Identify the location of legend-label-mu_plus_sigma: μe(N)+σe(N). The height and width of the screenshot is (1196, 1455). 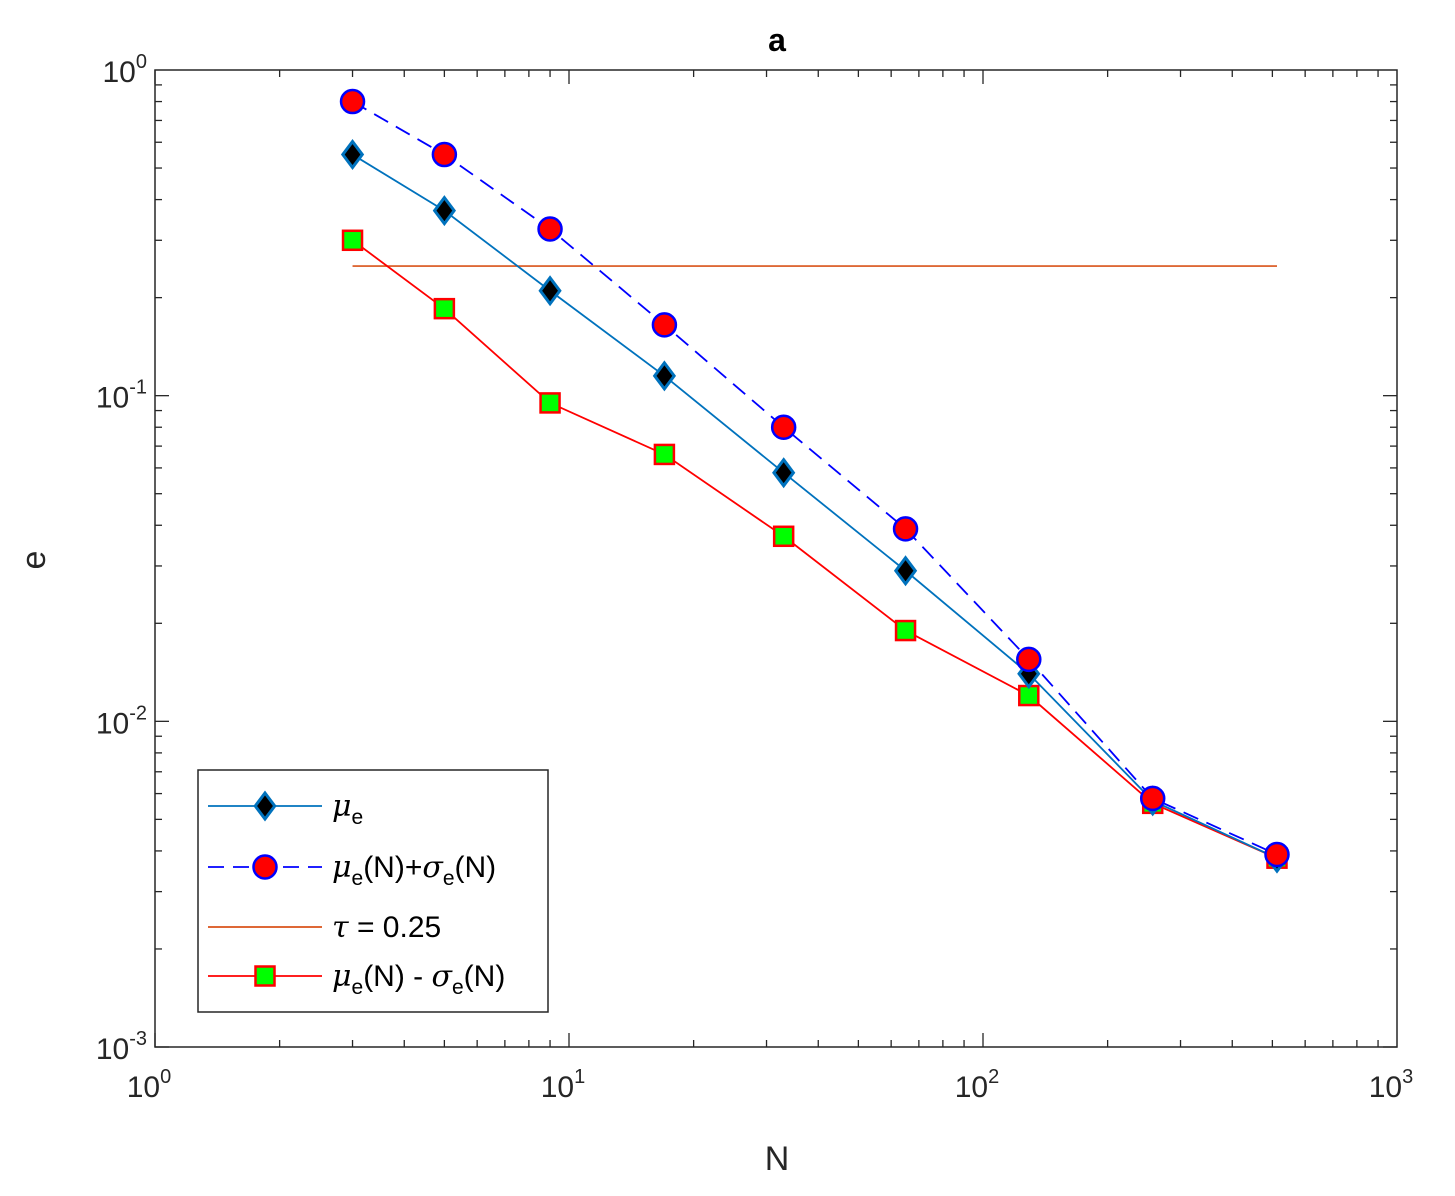
(414, 870).